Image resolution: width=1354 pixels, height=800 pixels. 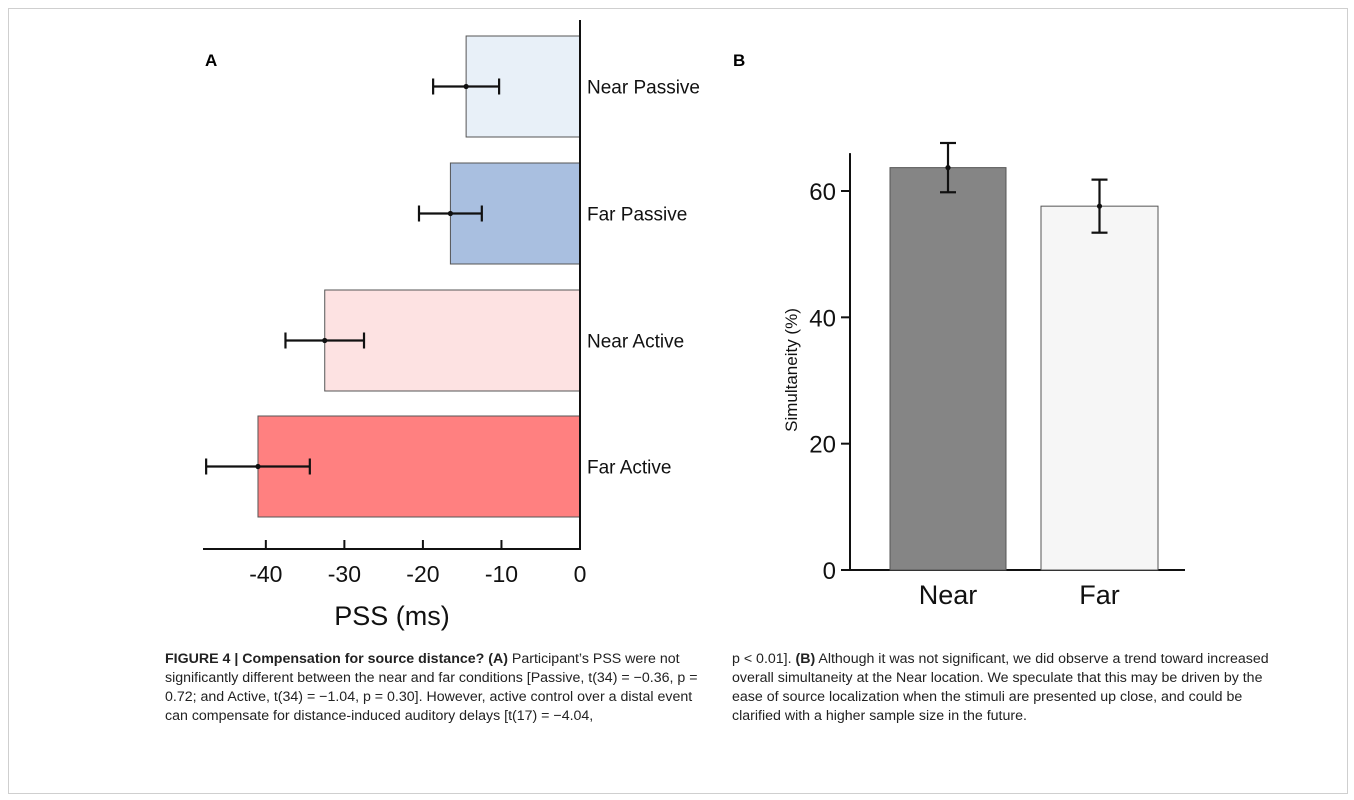 What do you see at coordinates (1099, 388) in the screenshot?
I see `bar-far` at bounding box center [1099, 388].